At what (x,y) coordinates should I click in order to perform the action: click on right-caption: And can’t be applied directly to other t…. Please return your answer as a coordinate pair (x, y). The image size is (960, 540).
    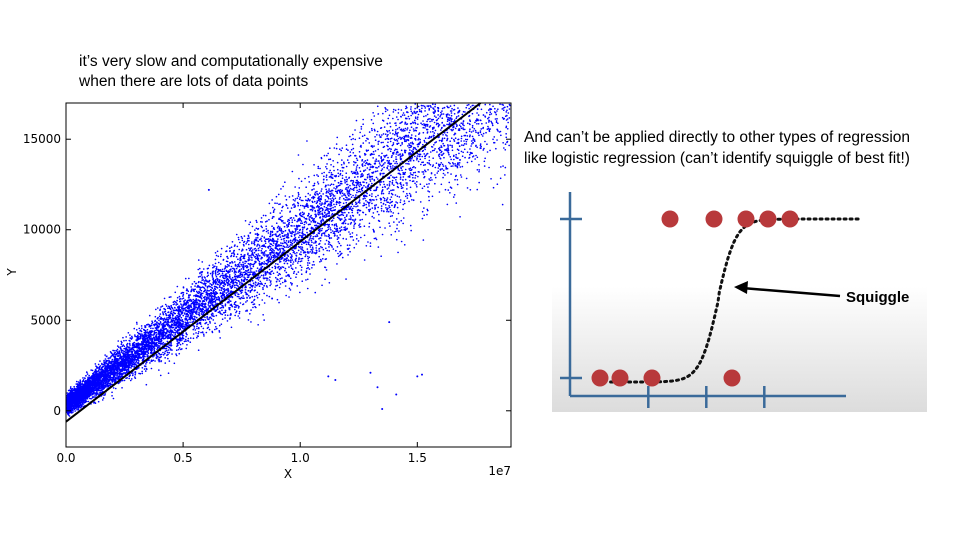
    Looking at the image, I should click on (717, 148).